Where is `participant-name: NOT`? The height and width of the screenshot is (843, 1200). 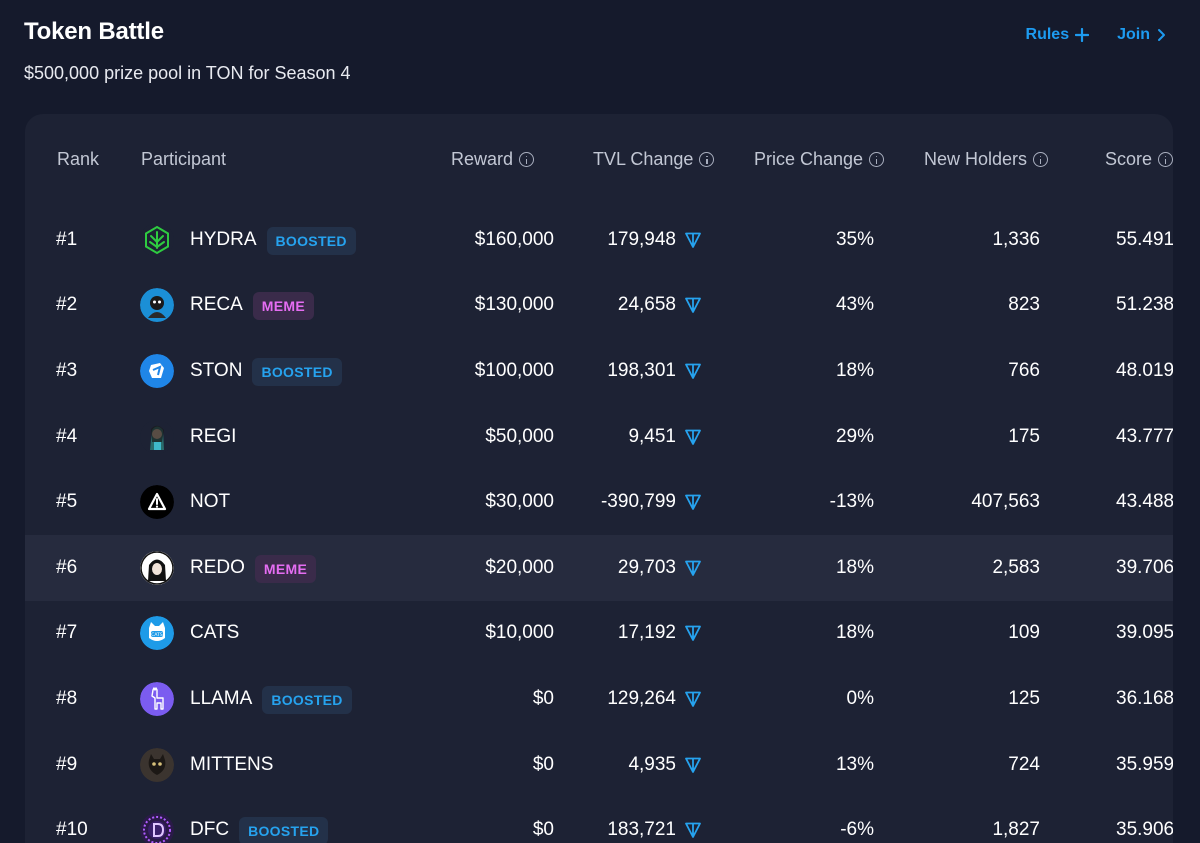
participant-name: NOT is located at coordinates (210, 502).